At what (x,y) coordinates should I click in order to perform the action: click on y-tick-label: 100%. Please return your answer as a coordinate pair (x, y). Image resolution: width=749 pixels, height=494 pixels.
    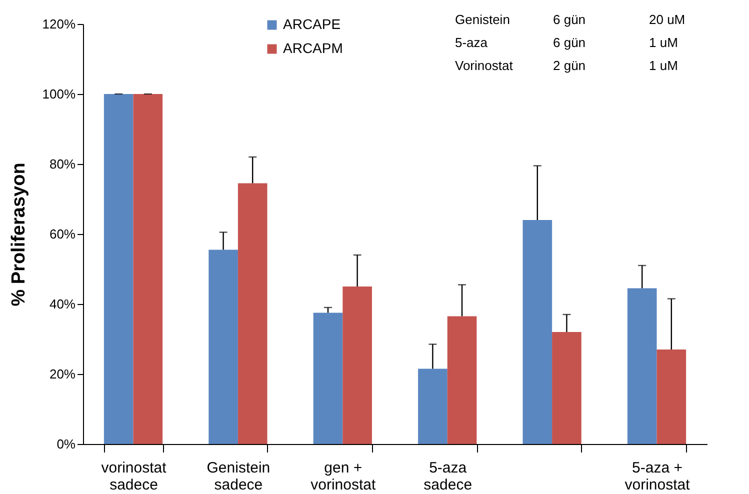
    Looking at the image, I should click on (59, 94).